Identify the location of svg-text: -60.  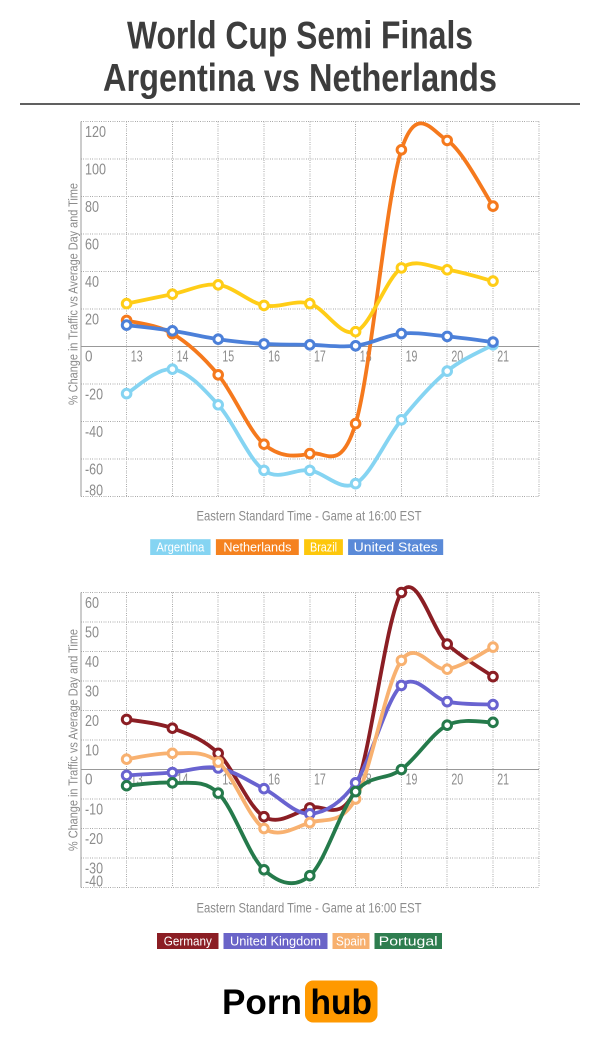
(94, 470).